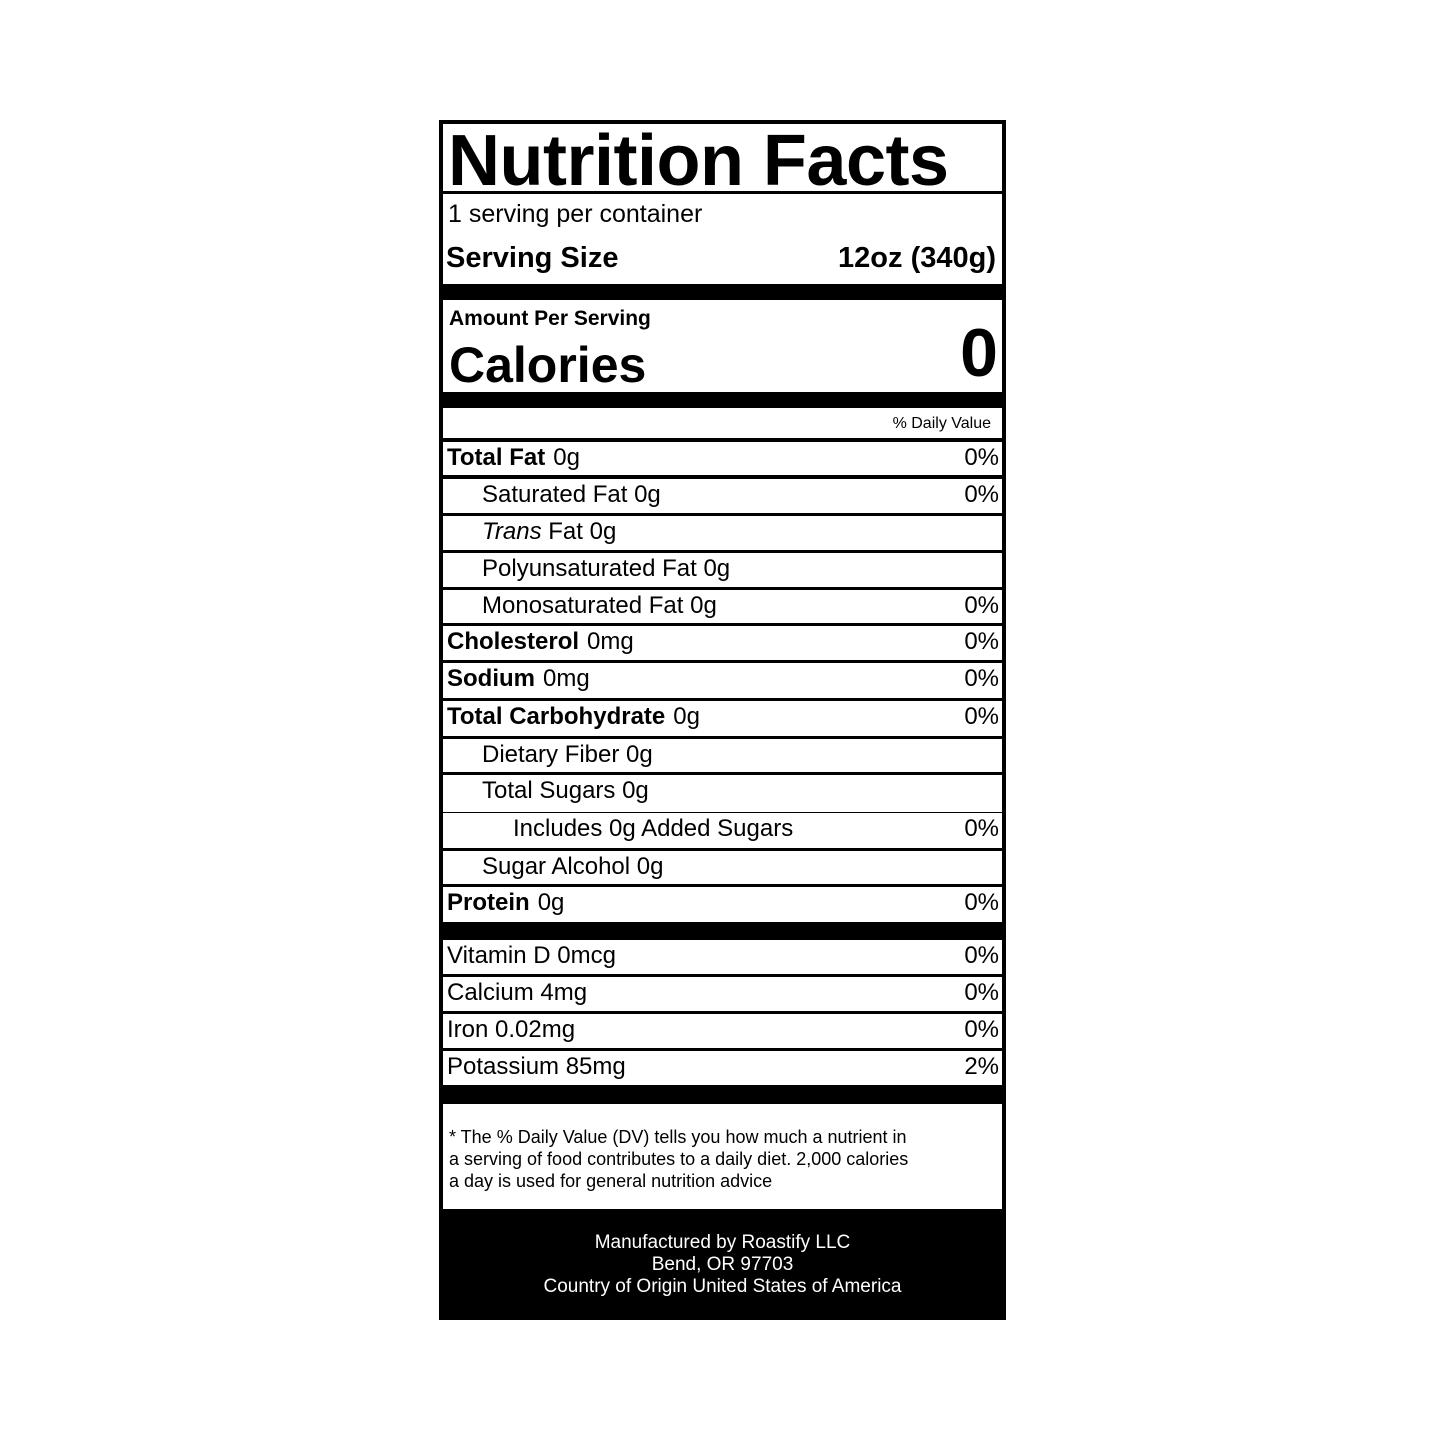 Image resolution: width=1445 pixels, height=1445 pixels. I want to click on serving-size-label: Serving Size, so click(532, 258).